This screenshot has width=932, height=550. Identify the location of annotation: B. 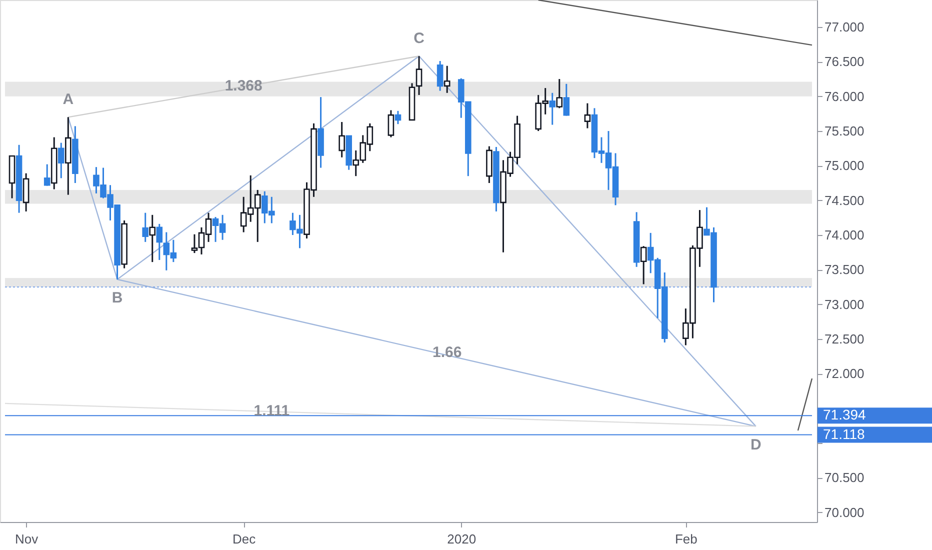
(117, 297).